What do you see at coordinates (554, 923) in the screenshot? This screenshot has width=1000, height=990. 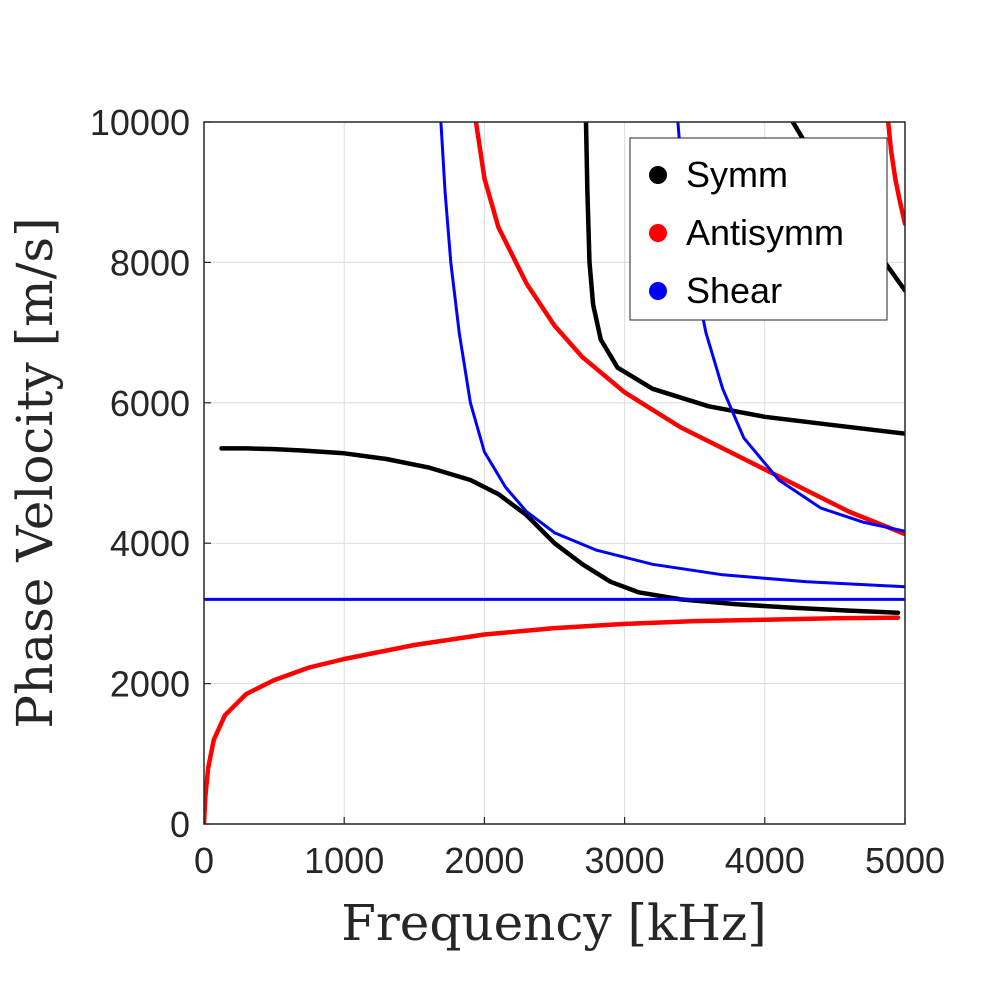 I see `x-axis-title: Frequency [kHz]` at bounding box center [554, 923].